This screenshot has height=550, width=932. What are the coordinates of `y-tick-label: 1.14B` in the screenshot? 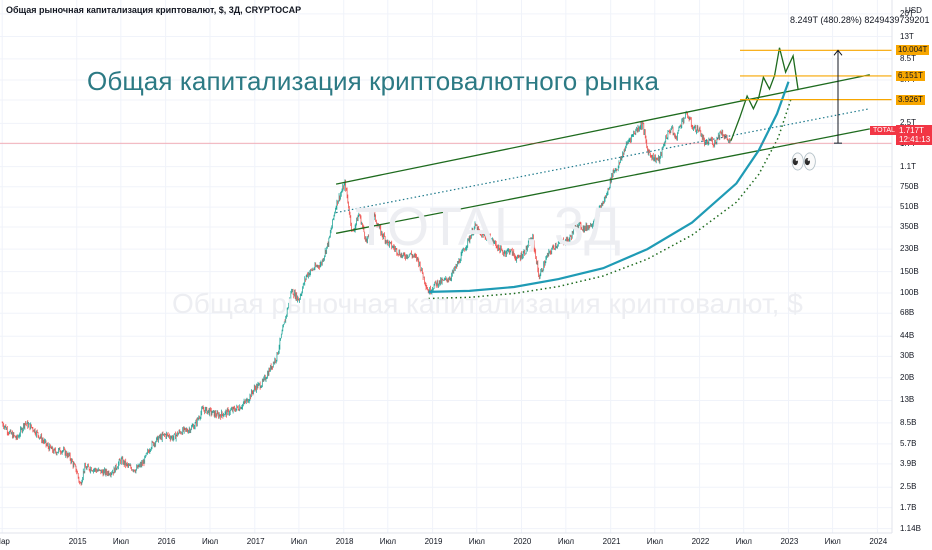 It's located at (910, 528).